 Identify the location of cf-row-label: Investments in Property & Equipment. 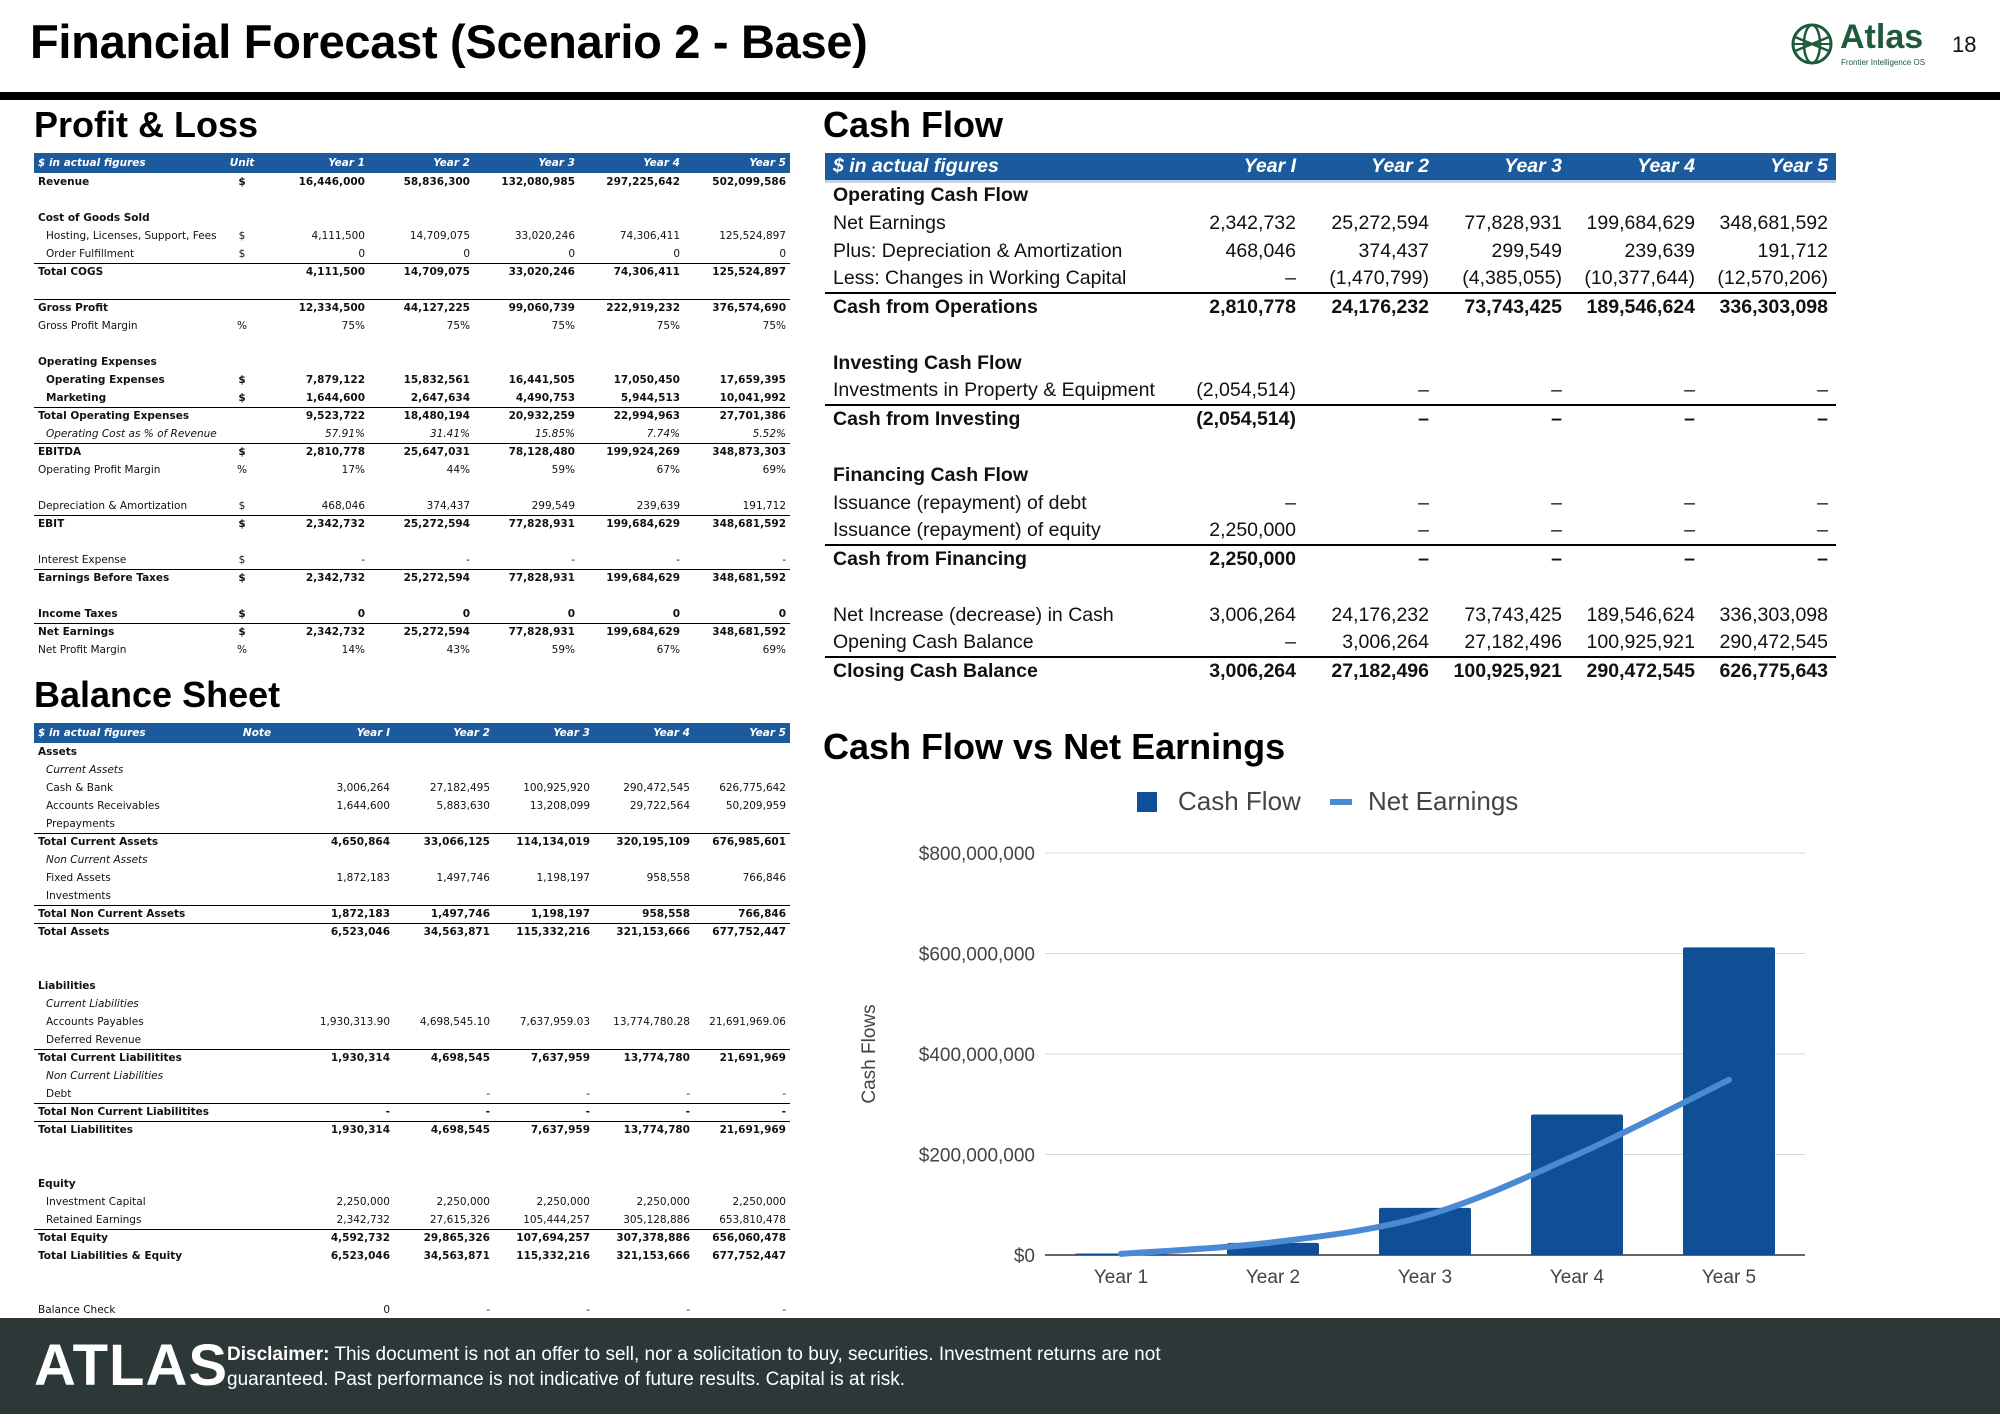
(994, 390).